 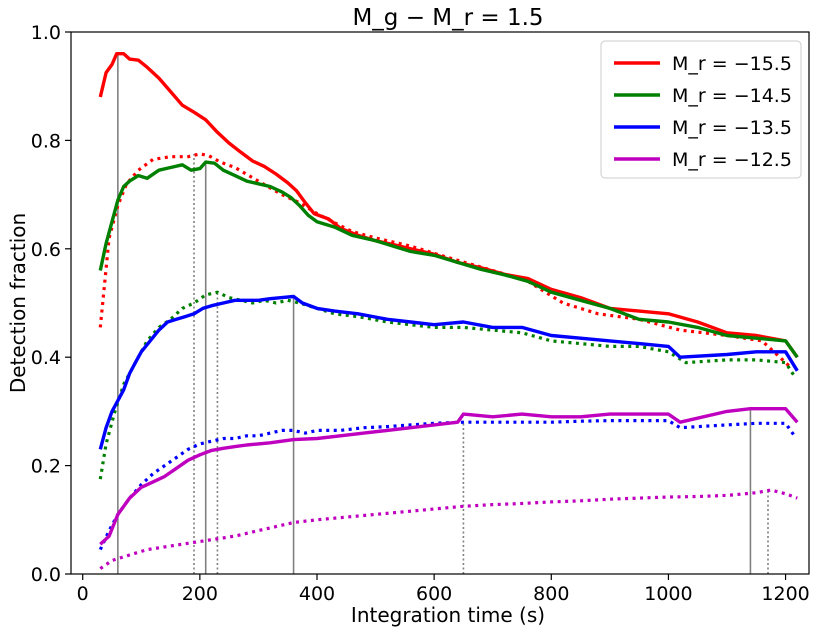 I want to click on x-tick-label-4: 800, so click(x=551, y=594).